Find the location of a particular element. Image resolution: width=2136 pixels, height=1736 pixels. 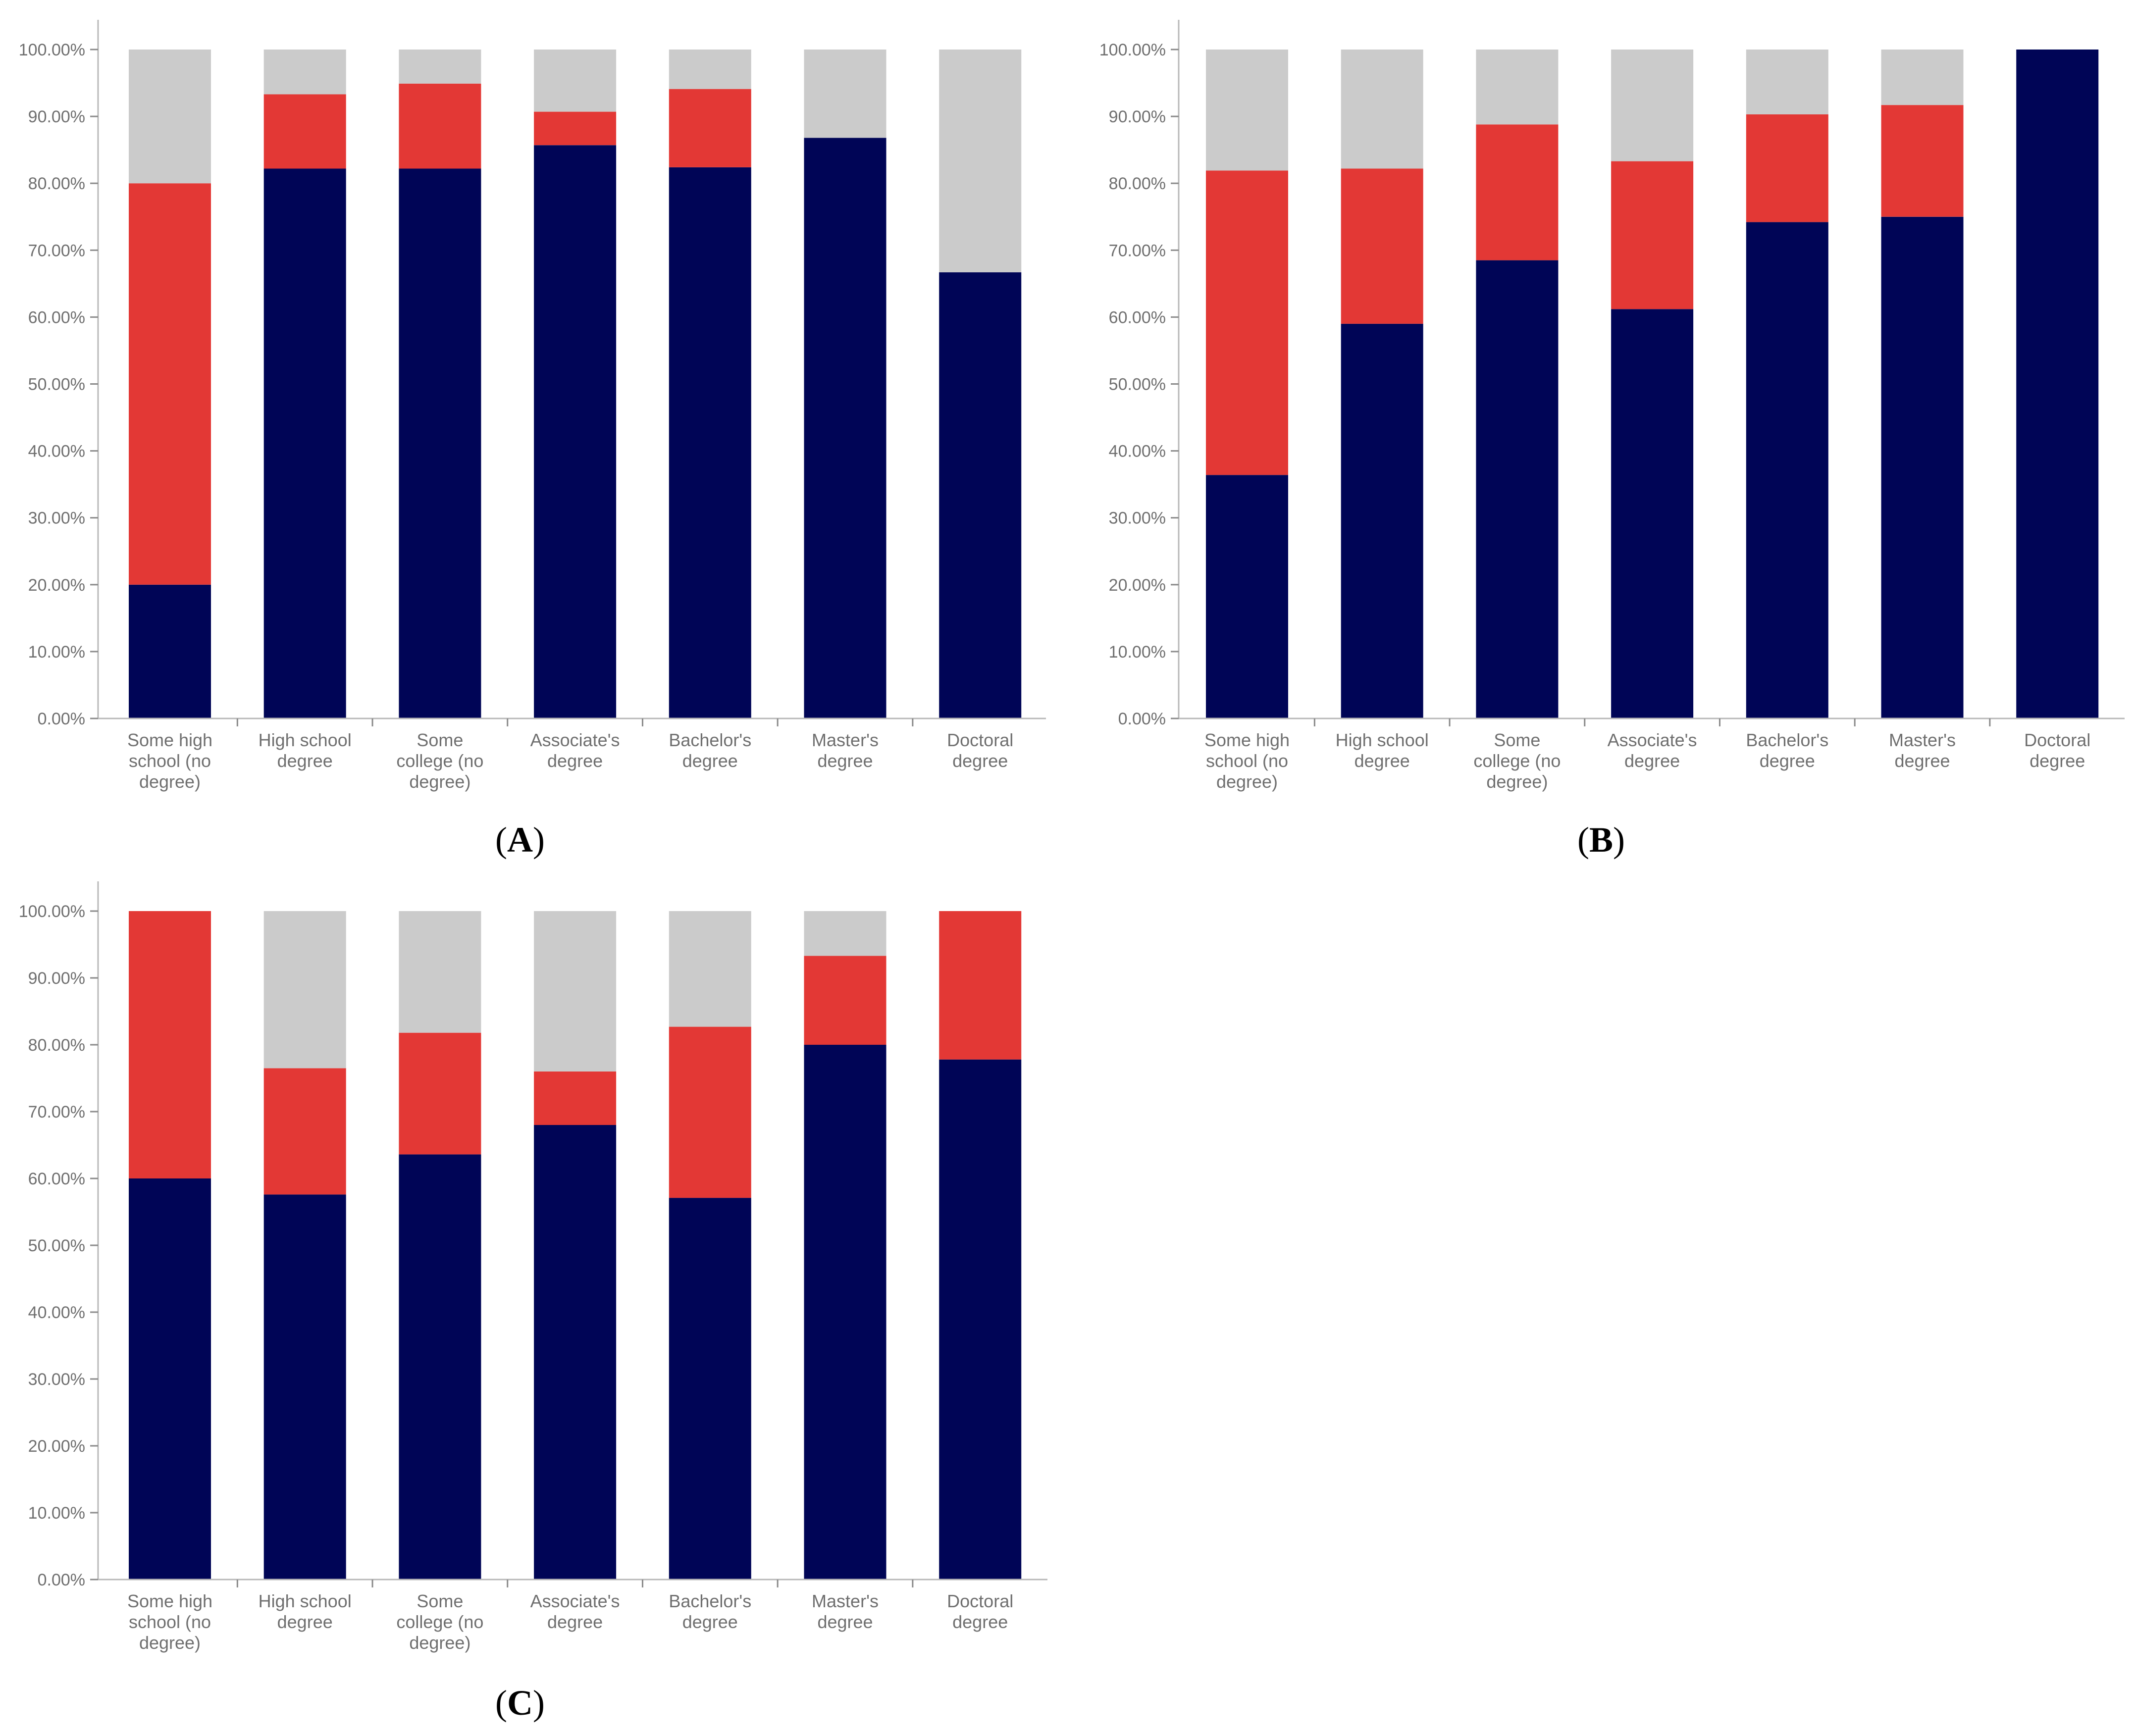

x-category-label: Master's degree is located at coordinates (845, 750).